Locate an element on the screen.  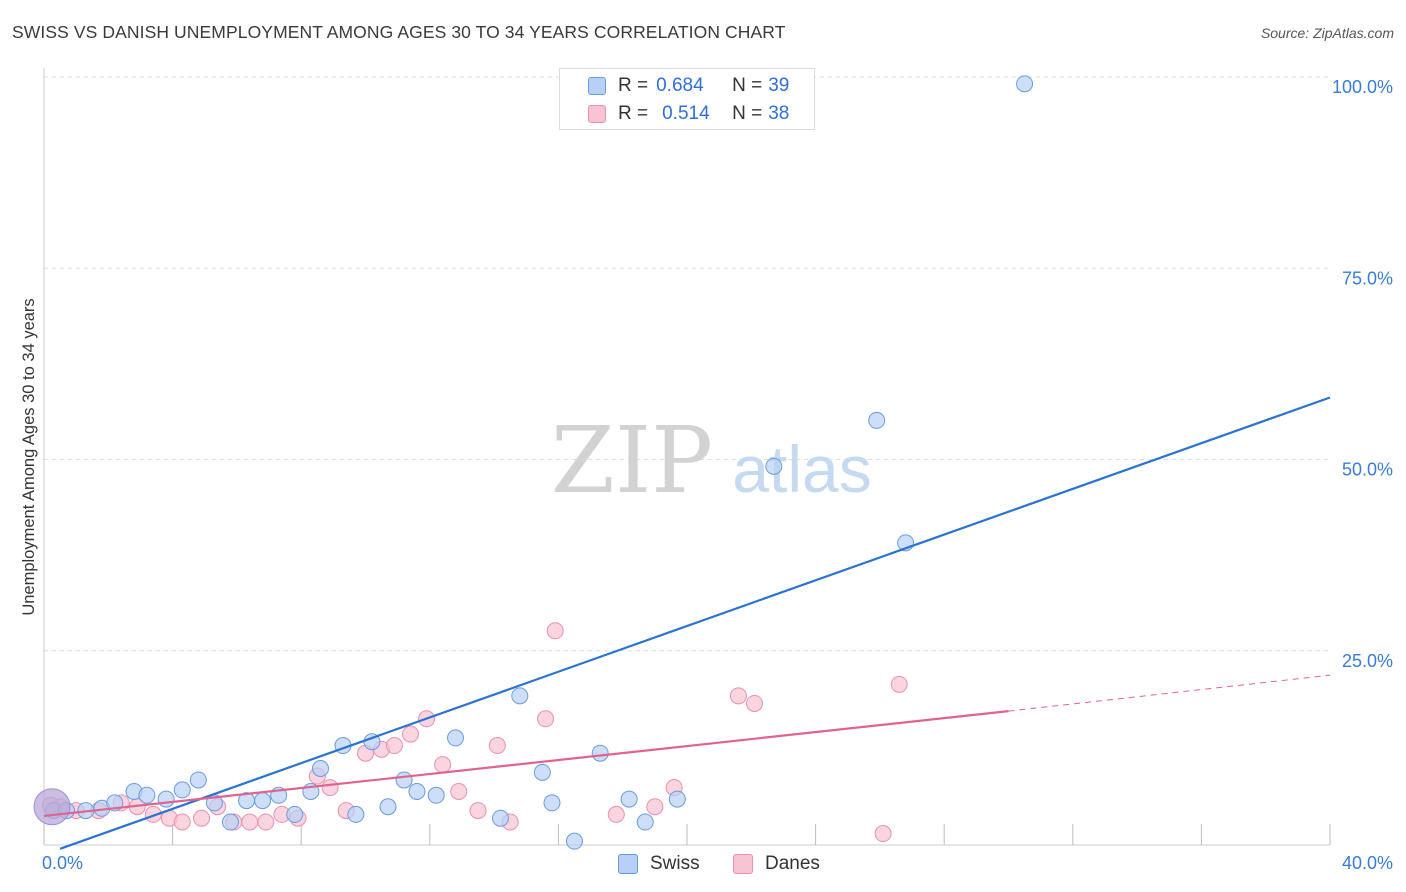
legend-row-swiss: R = 0.684 N = 39 is located at coordinates (674, 86).